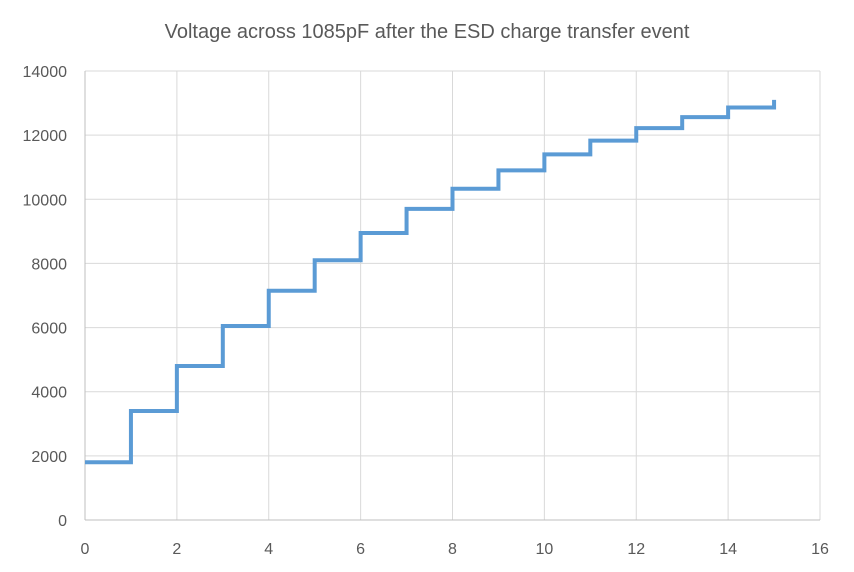 This screenshot has height=572, width=854. What do you see at coordinates (268, 549) in the screenshot?
I see `x-tick-label-2: 4` at bounding box center [268, 549].